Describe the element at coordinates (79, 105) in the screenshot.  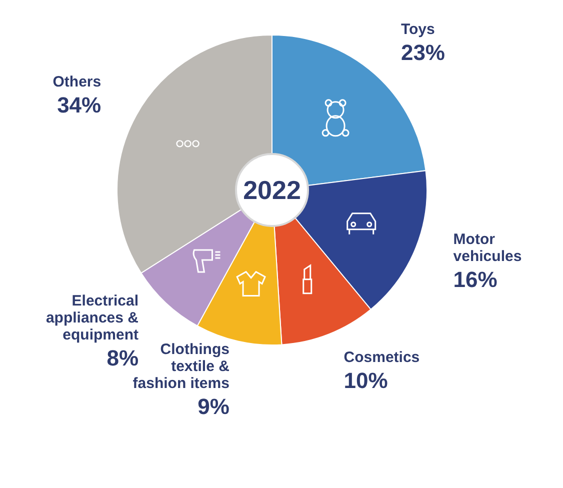
I see `data-label: 34%` at that location.